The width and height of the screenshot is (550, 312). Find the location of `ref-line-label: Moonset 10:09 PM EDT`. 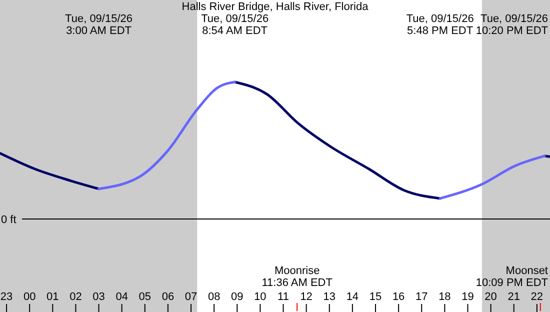

ref-line-label: Moonset 10:09 PM EDT is located at coordinates (512, 277).